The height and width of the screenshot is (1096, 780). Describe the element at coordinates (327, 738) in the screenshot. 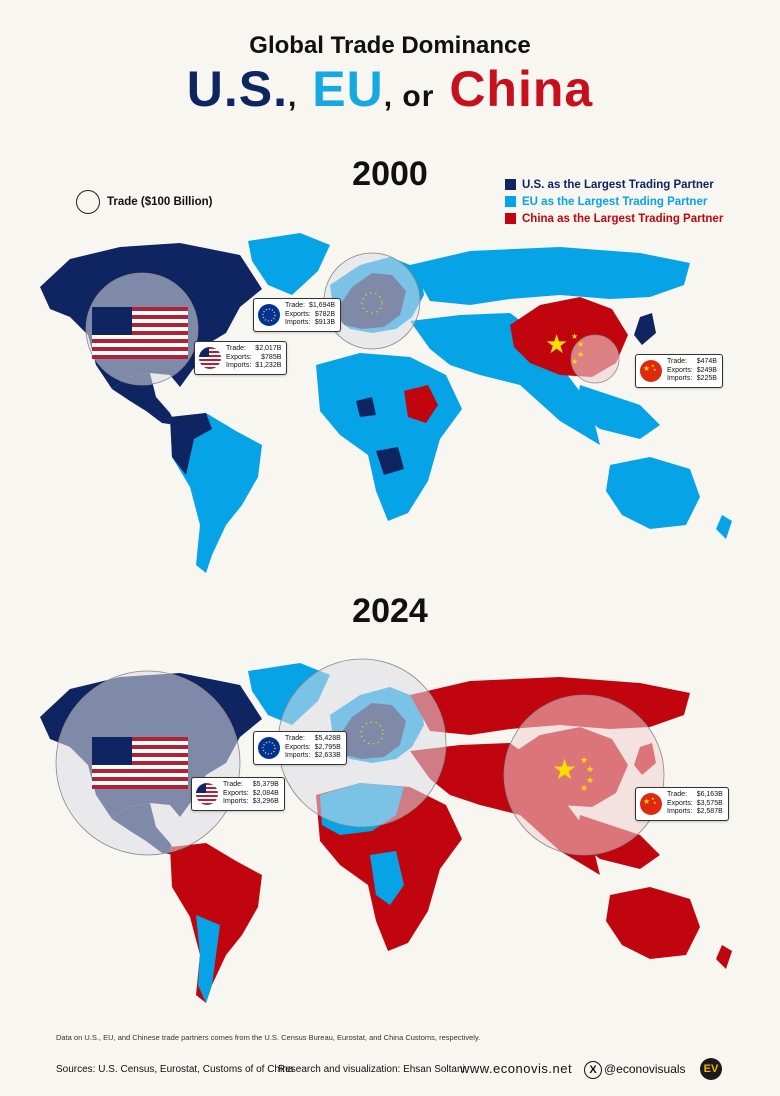

I see `trade-value: $5,428B` at that location.